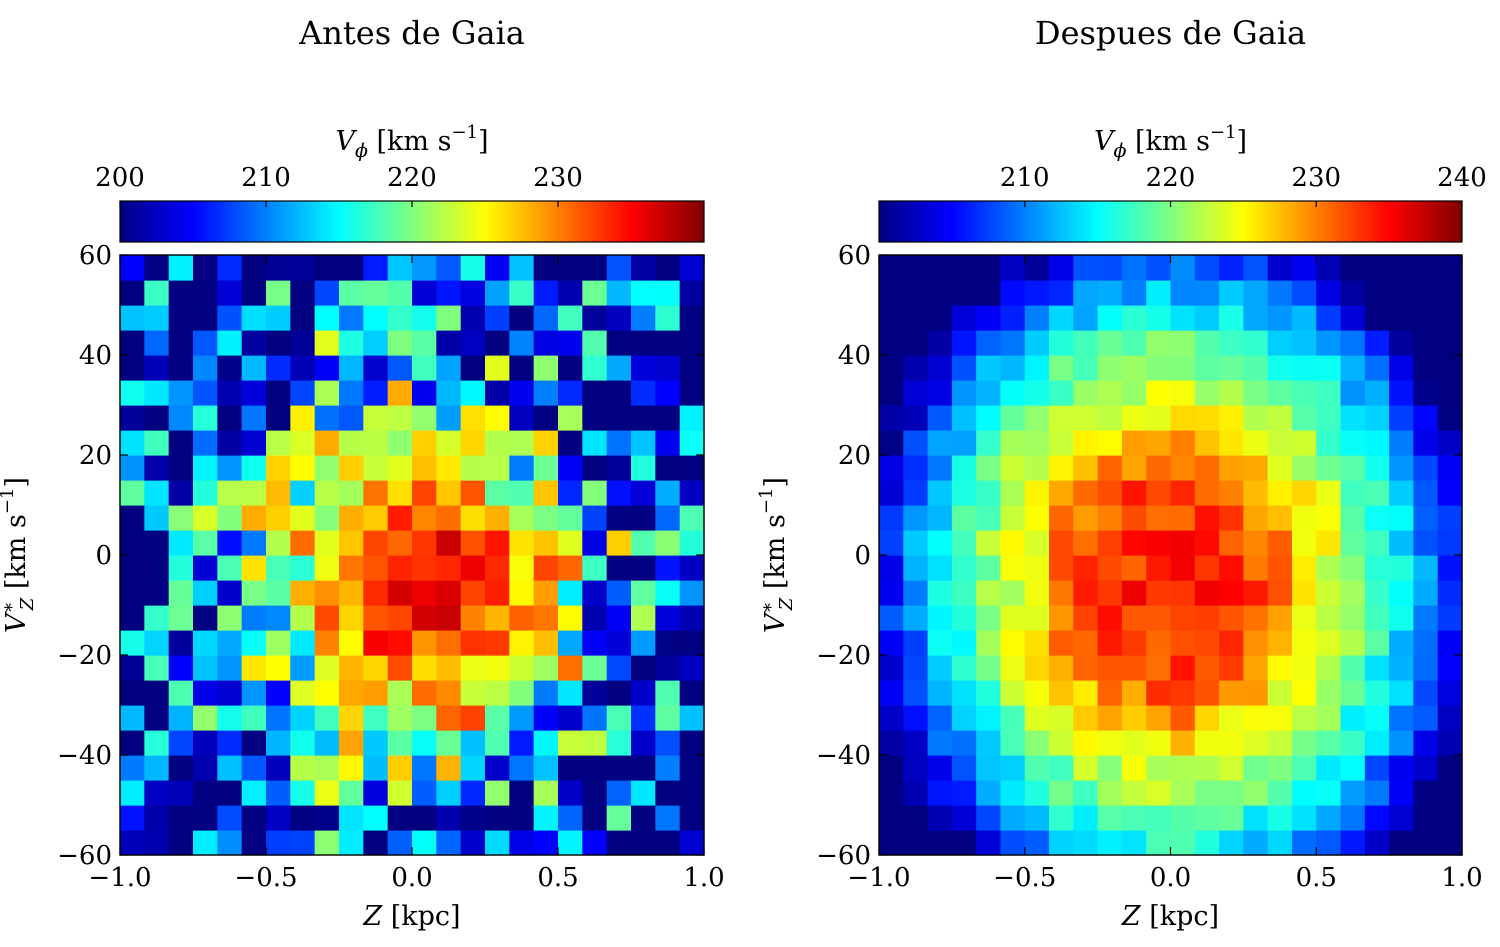 This screenshot has height=947, width=1500. What do you see at coordinates (119, 878) in the screenshot?
I see `x-tick-label: −1.0` at bounding box center [119, 878].